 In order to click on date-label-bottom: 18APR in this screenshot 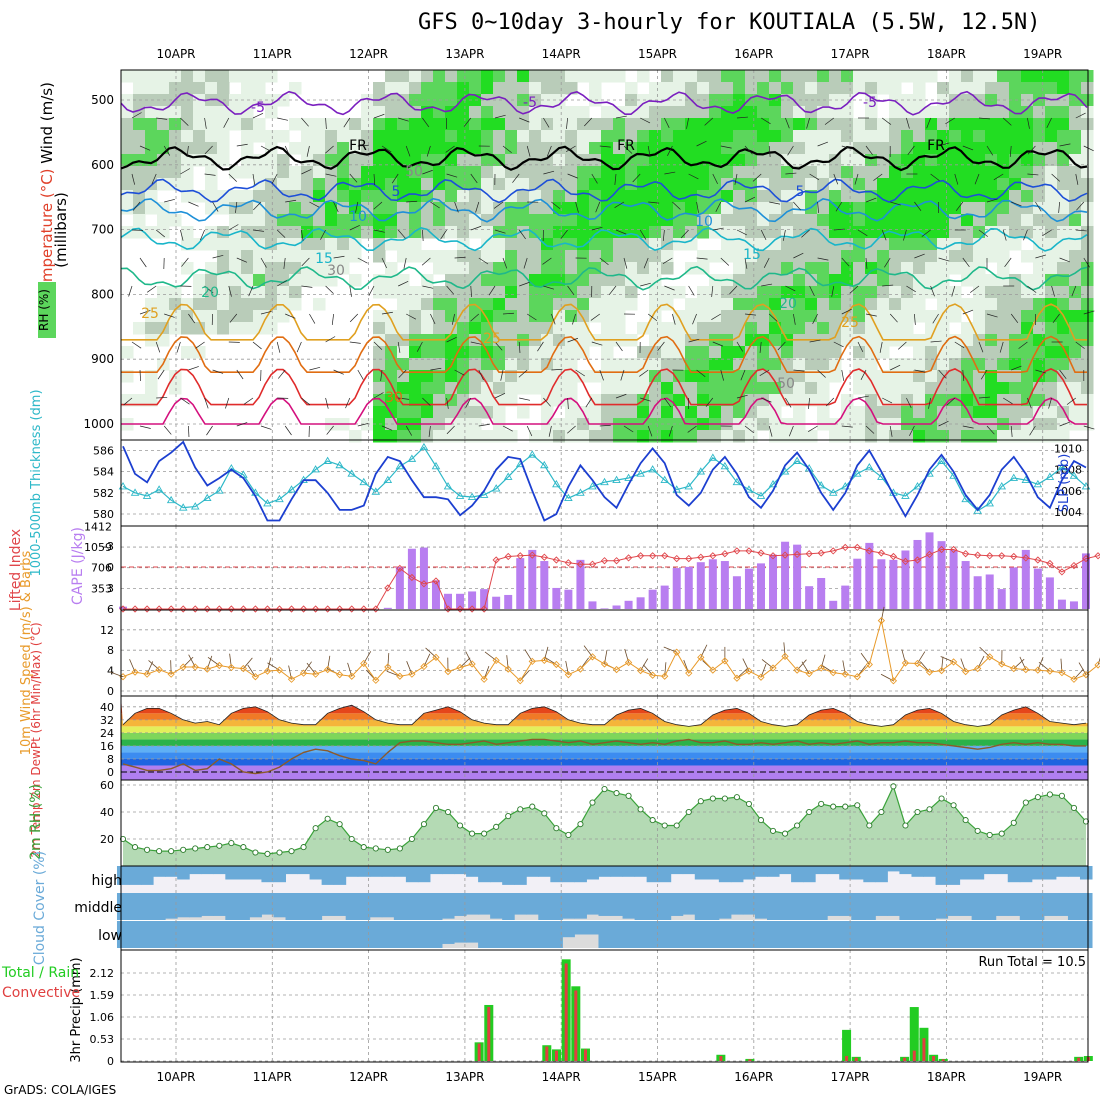, I will do `click(946, 1077)`.